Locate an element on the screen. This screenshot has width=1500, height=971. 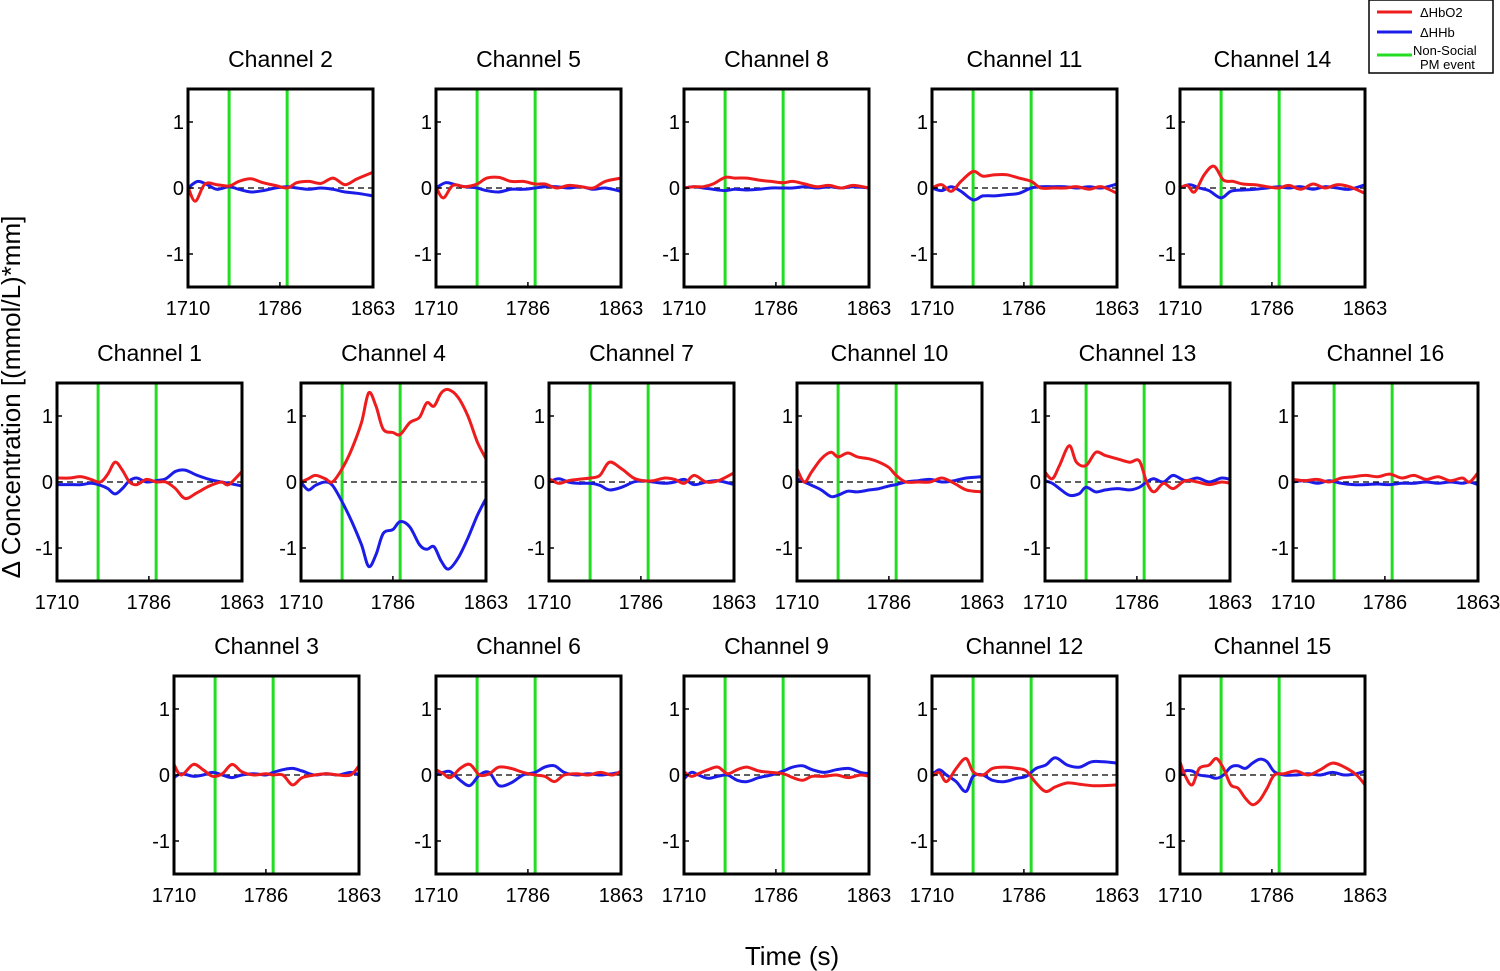
channel-panel: Channel 16 1 0 -1 1710 1786 1863 is located at coordinates (1385, 477).